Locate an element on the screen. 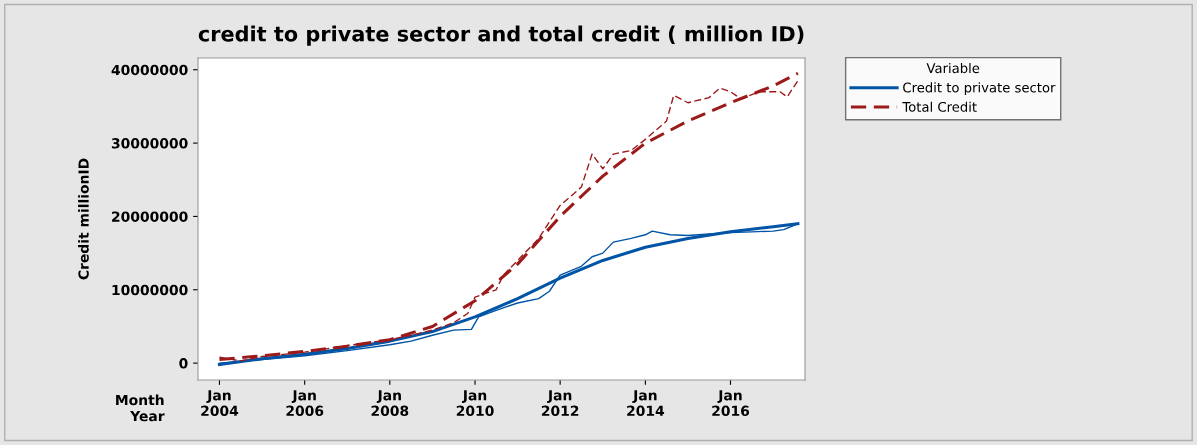 The image size is (1197, 445). y-tick-label: 10000000 is located at coordinates (150, 290).